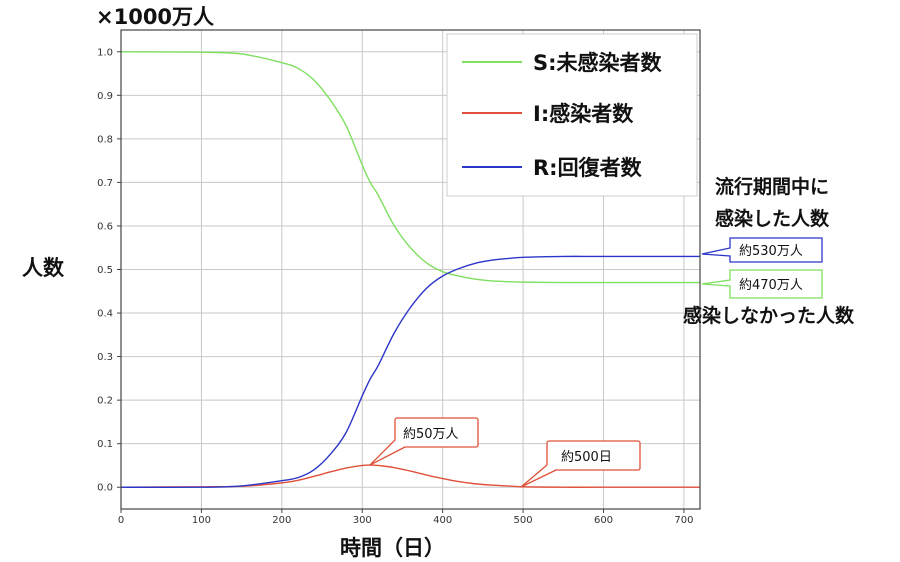 The width and height of the screenshot is (900, 562). Describe the element at coordinates (772, 186) in the screenshot. I see `note-infected-line1: 流行期間中に` at that location.